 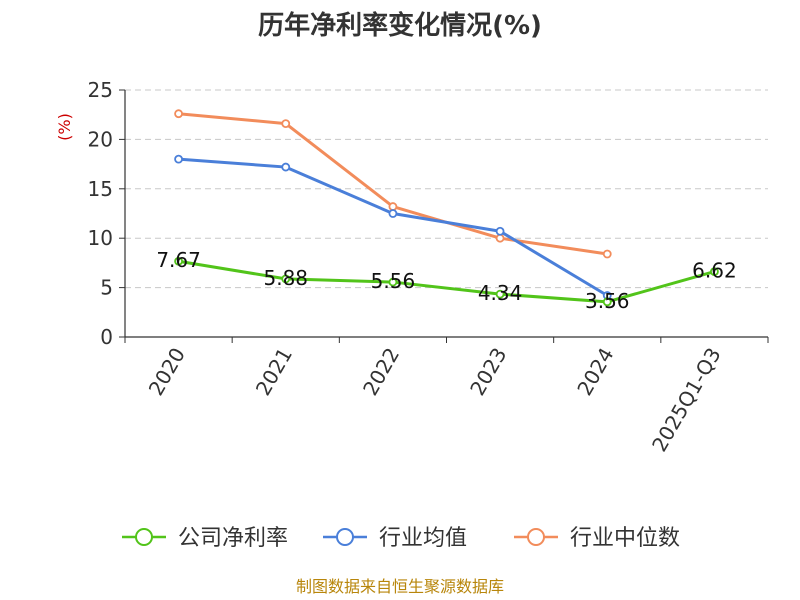 I want to click on data-label: 5.88, so click(x=285, y=278).